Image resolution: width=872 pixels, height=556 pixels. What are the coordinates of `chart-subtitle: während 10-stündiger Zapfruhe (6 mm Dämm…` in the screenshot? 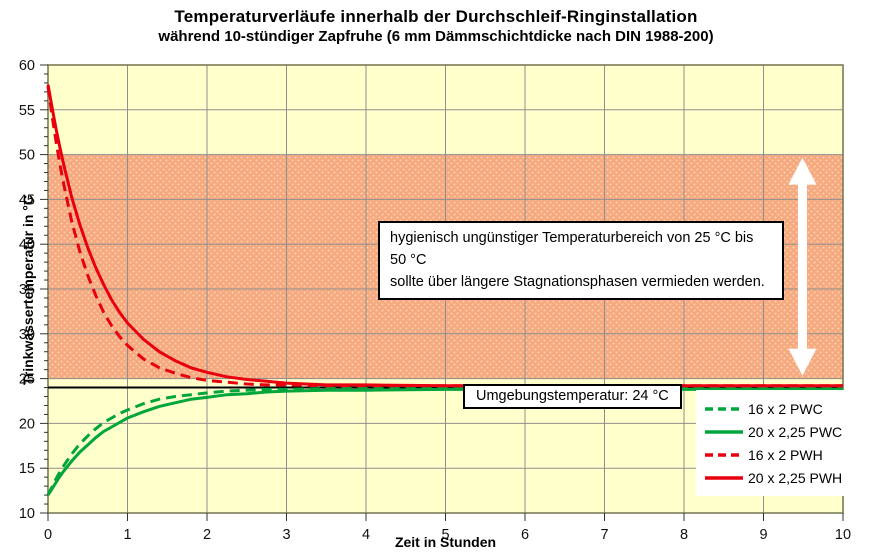 It's located at (436, 36).